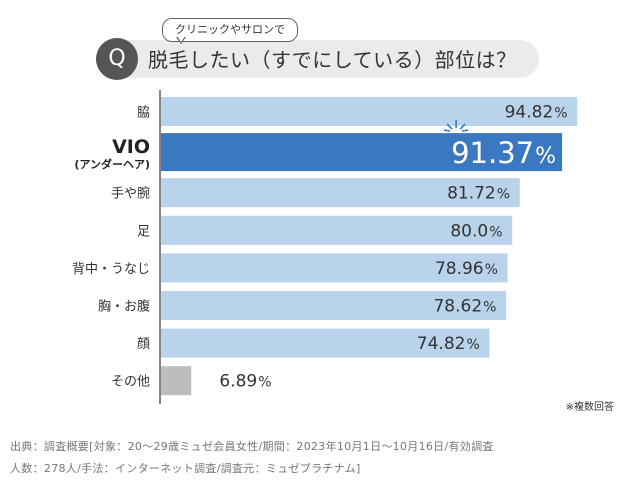 The width and height of the screenshot is (638, 489). Describe the element at coordinates (181, 39) in the screenshot. I see `bubble-tail-inner` at that location.